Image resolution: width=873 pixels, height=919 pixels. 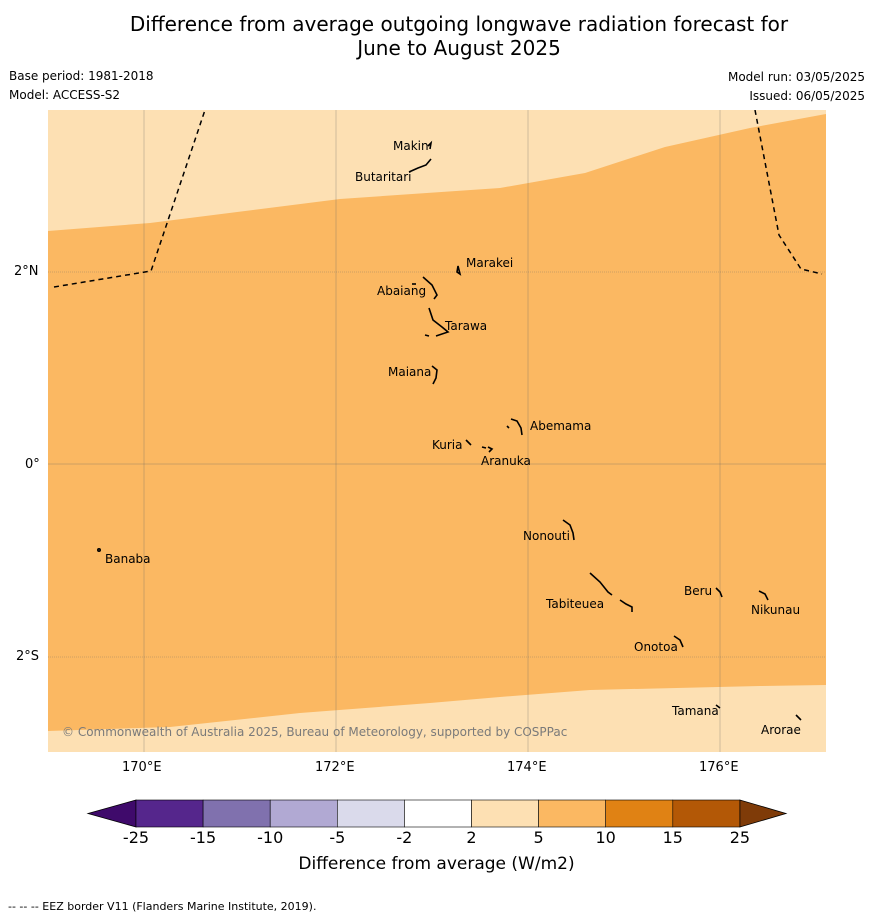 What do you see at coordinates (490, 263) in the screenshot?
I see `place-marakei: Marakei` at bounding box center [490, 263].